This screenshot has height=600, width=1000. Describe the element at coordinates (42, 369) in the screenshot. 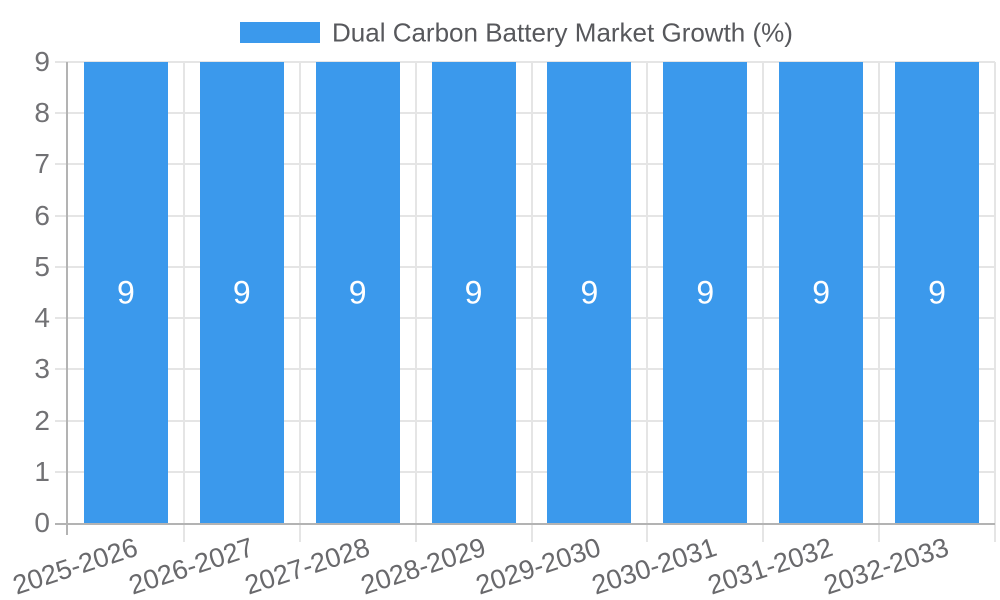

I see `y-axis-tick-label: 3` at that location.